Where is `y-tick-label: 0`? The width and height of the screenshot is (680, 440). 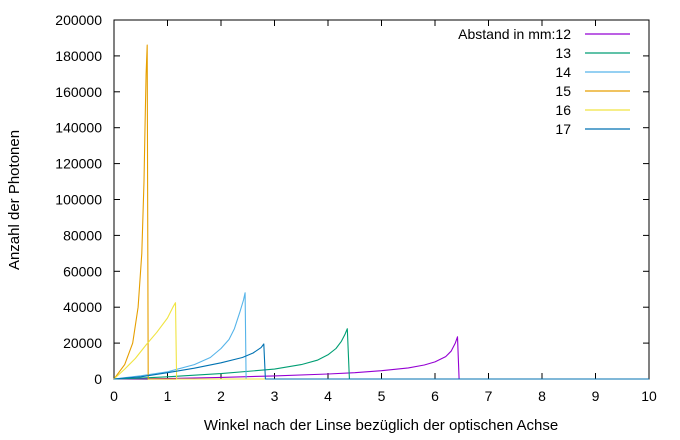
y-tick-label: 0 is located at coordinates (98, 379).